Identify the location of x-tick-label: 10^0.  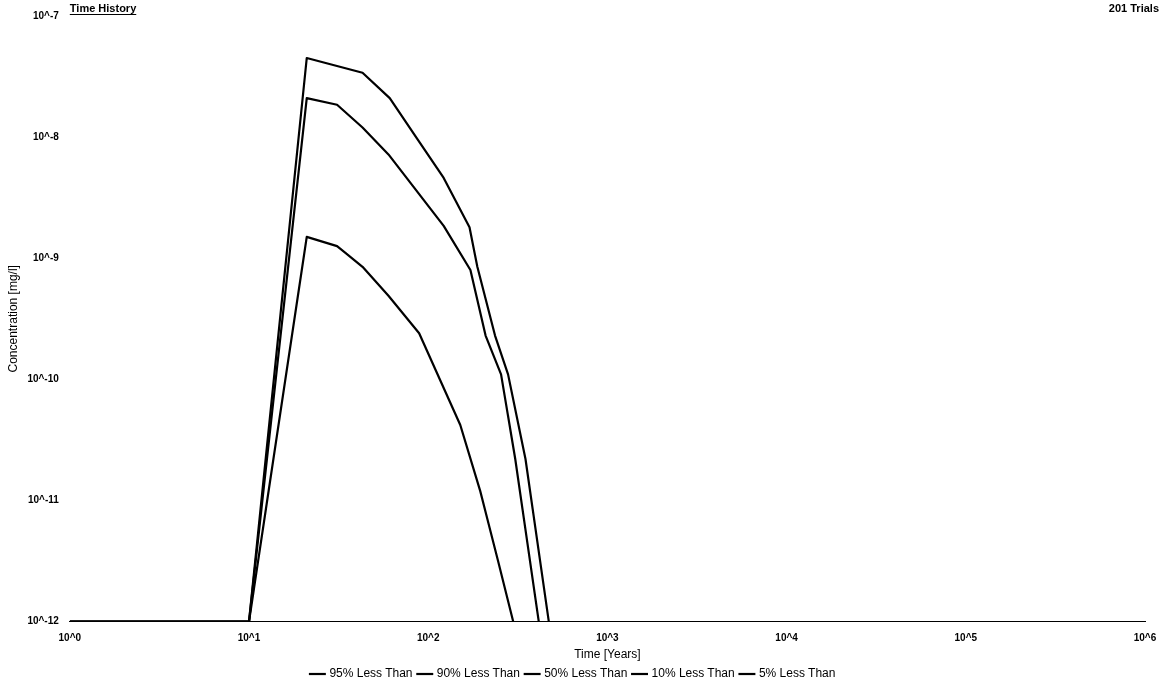
(70, 638).